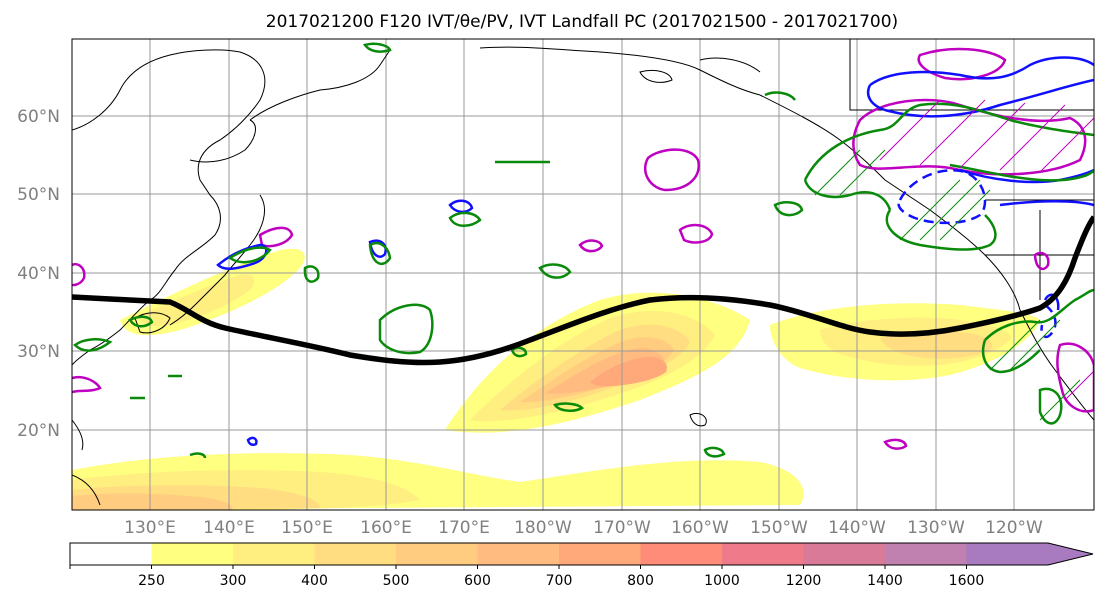  Describe the element at coordinates (150, 528) in the screenshot. I see `lon-label: 130°E` at that location.